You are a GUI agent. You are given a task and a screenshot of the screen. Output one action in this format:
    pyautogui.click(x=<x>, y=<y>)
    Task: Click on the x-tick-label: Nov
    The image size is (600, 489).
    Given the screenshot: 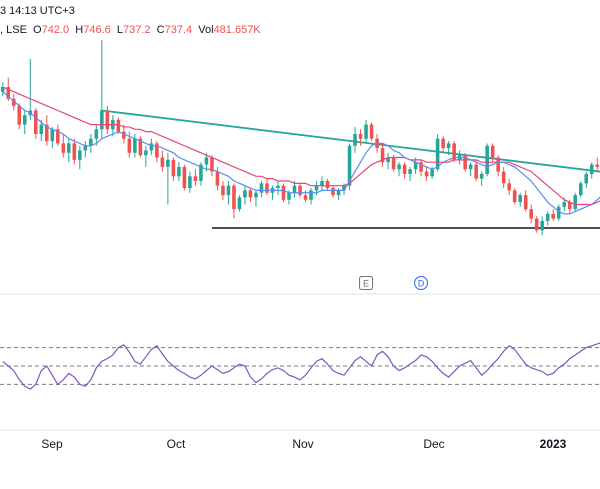 What is the action you would take?
    pyautogui.click(x=303, y=444)
    